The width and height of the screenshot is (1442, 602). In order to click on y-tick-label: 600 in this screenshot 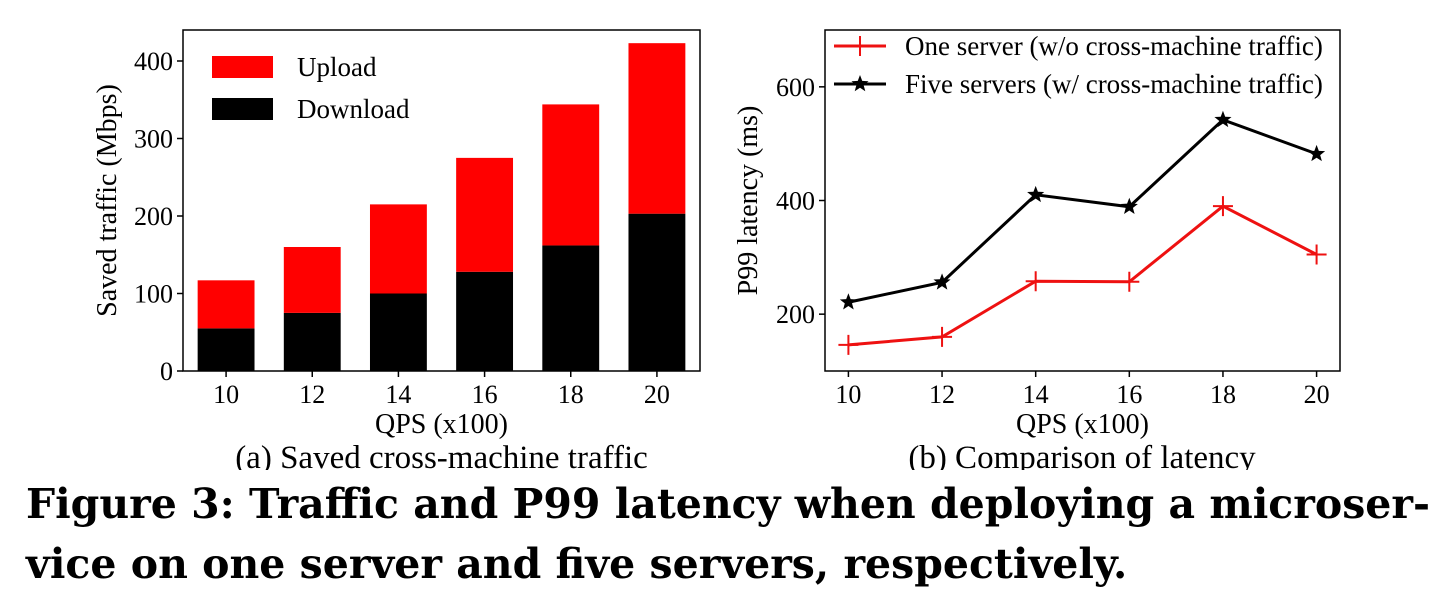, I will do `click(795, 87)`.